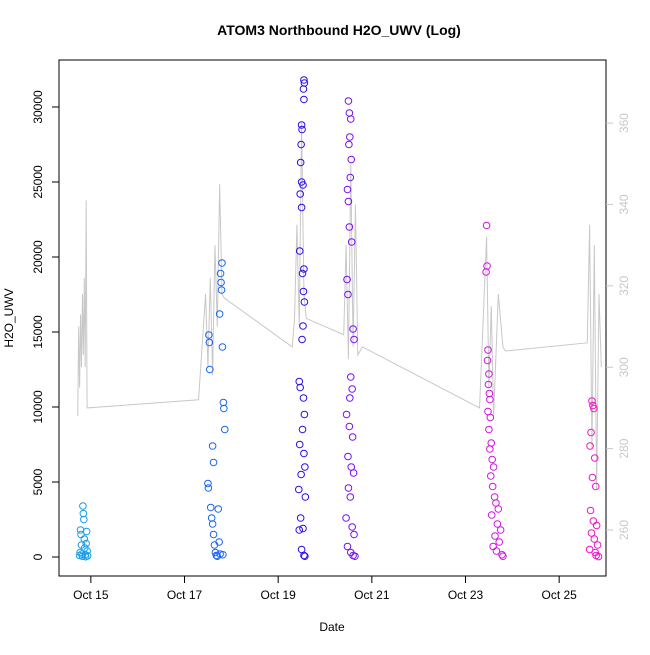 Image resolution: width=650 pixels, height=655 pixels. What do you see at coordinates (38, 107) in the screenshot?
I see `y-tick-label: 30000` at bounding box center [38, 107].